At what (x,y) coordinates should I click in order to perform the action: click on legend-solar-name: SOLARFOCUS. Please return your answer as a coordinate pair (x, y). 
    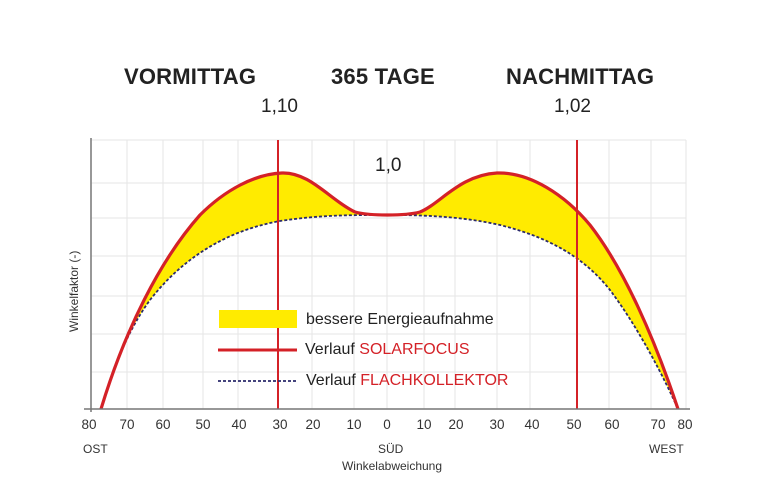
    Looking at the image, I should click on (414, 349).